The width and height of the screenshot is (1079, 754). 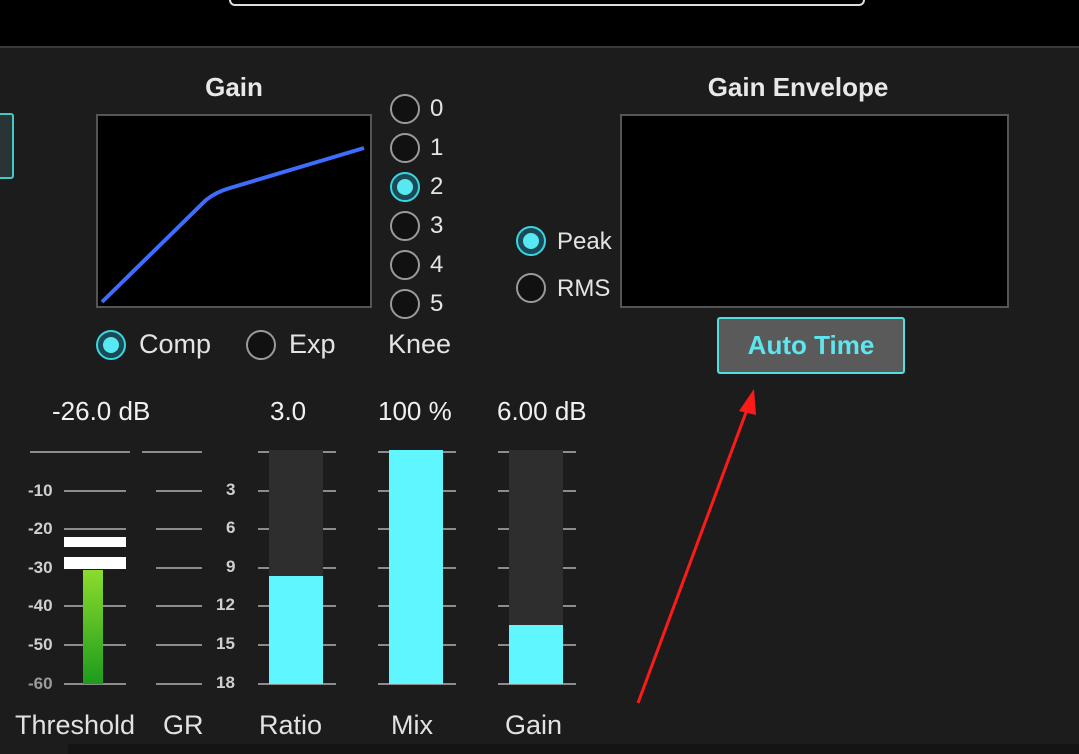 I want to click on mix-readout: 100 %, so click(x=415, y=411).